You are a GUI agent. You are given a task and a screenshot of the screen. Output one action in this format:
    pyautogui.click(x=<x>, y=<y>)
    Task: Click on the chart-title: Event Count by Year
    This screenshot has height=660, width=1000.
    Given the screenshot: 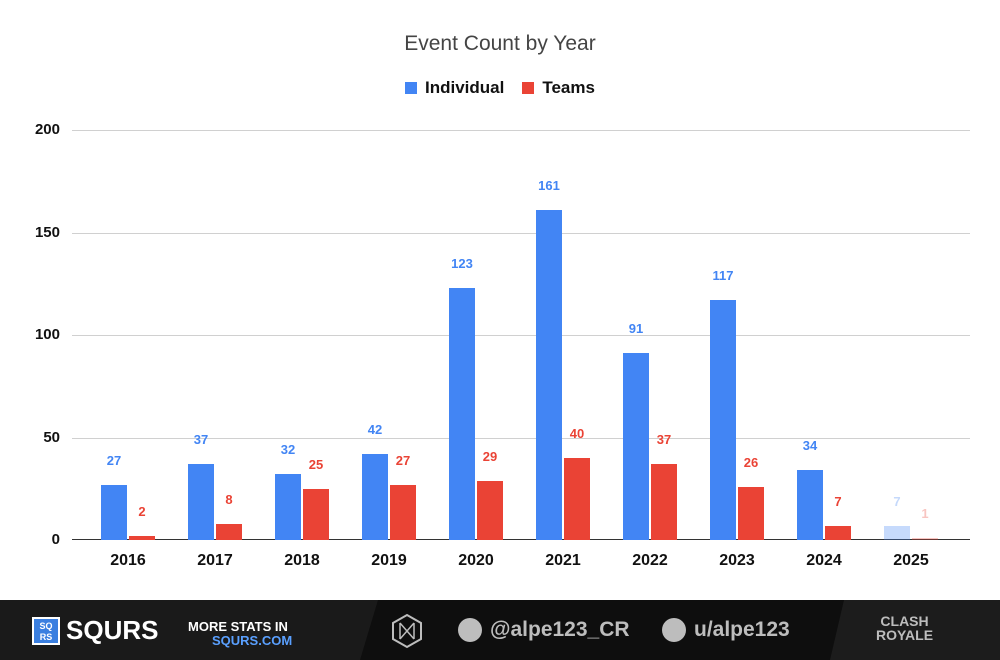 What is the action you would take?
    pyautogui.click(x=500, y=43)
    